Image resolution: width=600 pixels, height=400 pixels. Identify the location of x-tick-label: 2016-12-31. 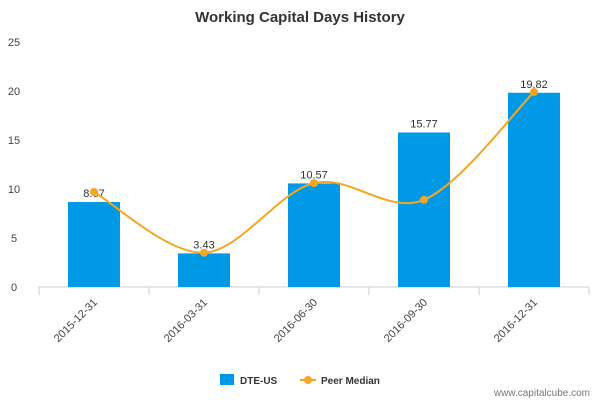
(516, 321).